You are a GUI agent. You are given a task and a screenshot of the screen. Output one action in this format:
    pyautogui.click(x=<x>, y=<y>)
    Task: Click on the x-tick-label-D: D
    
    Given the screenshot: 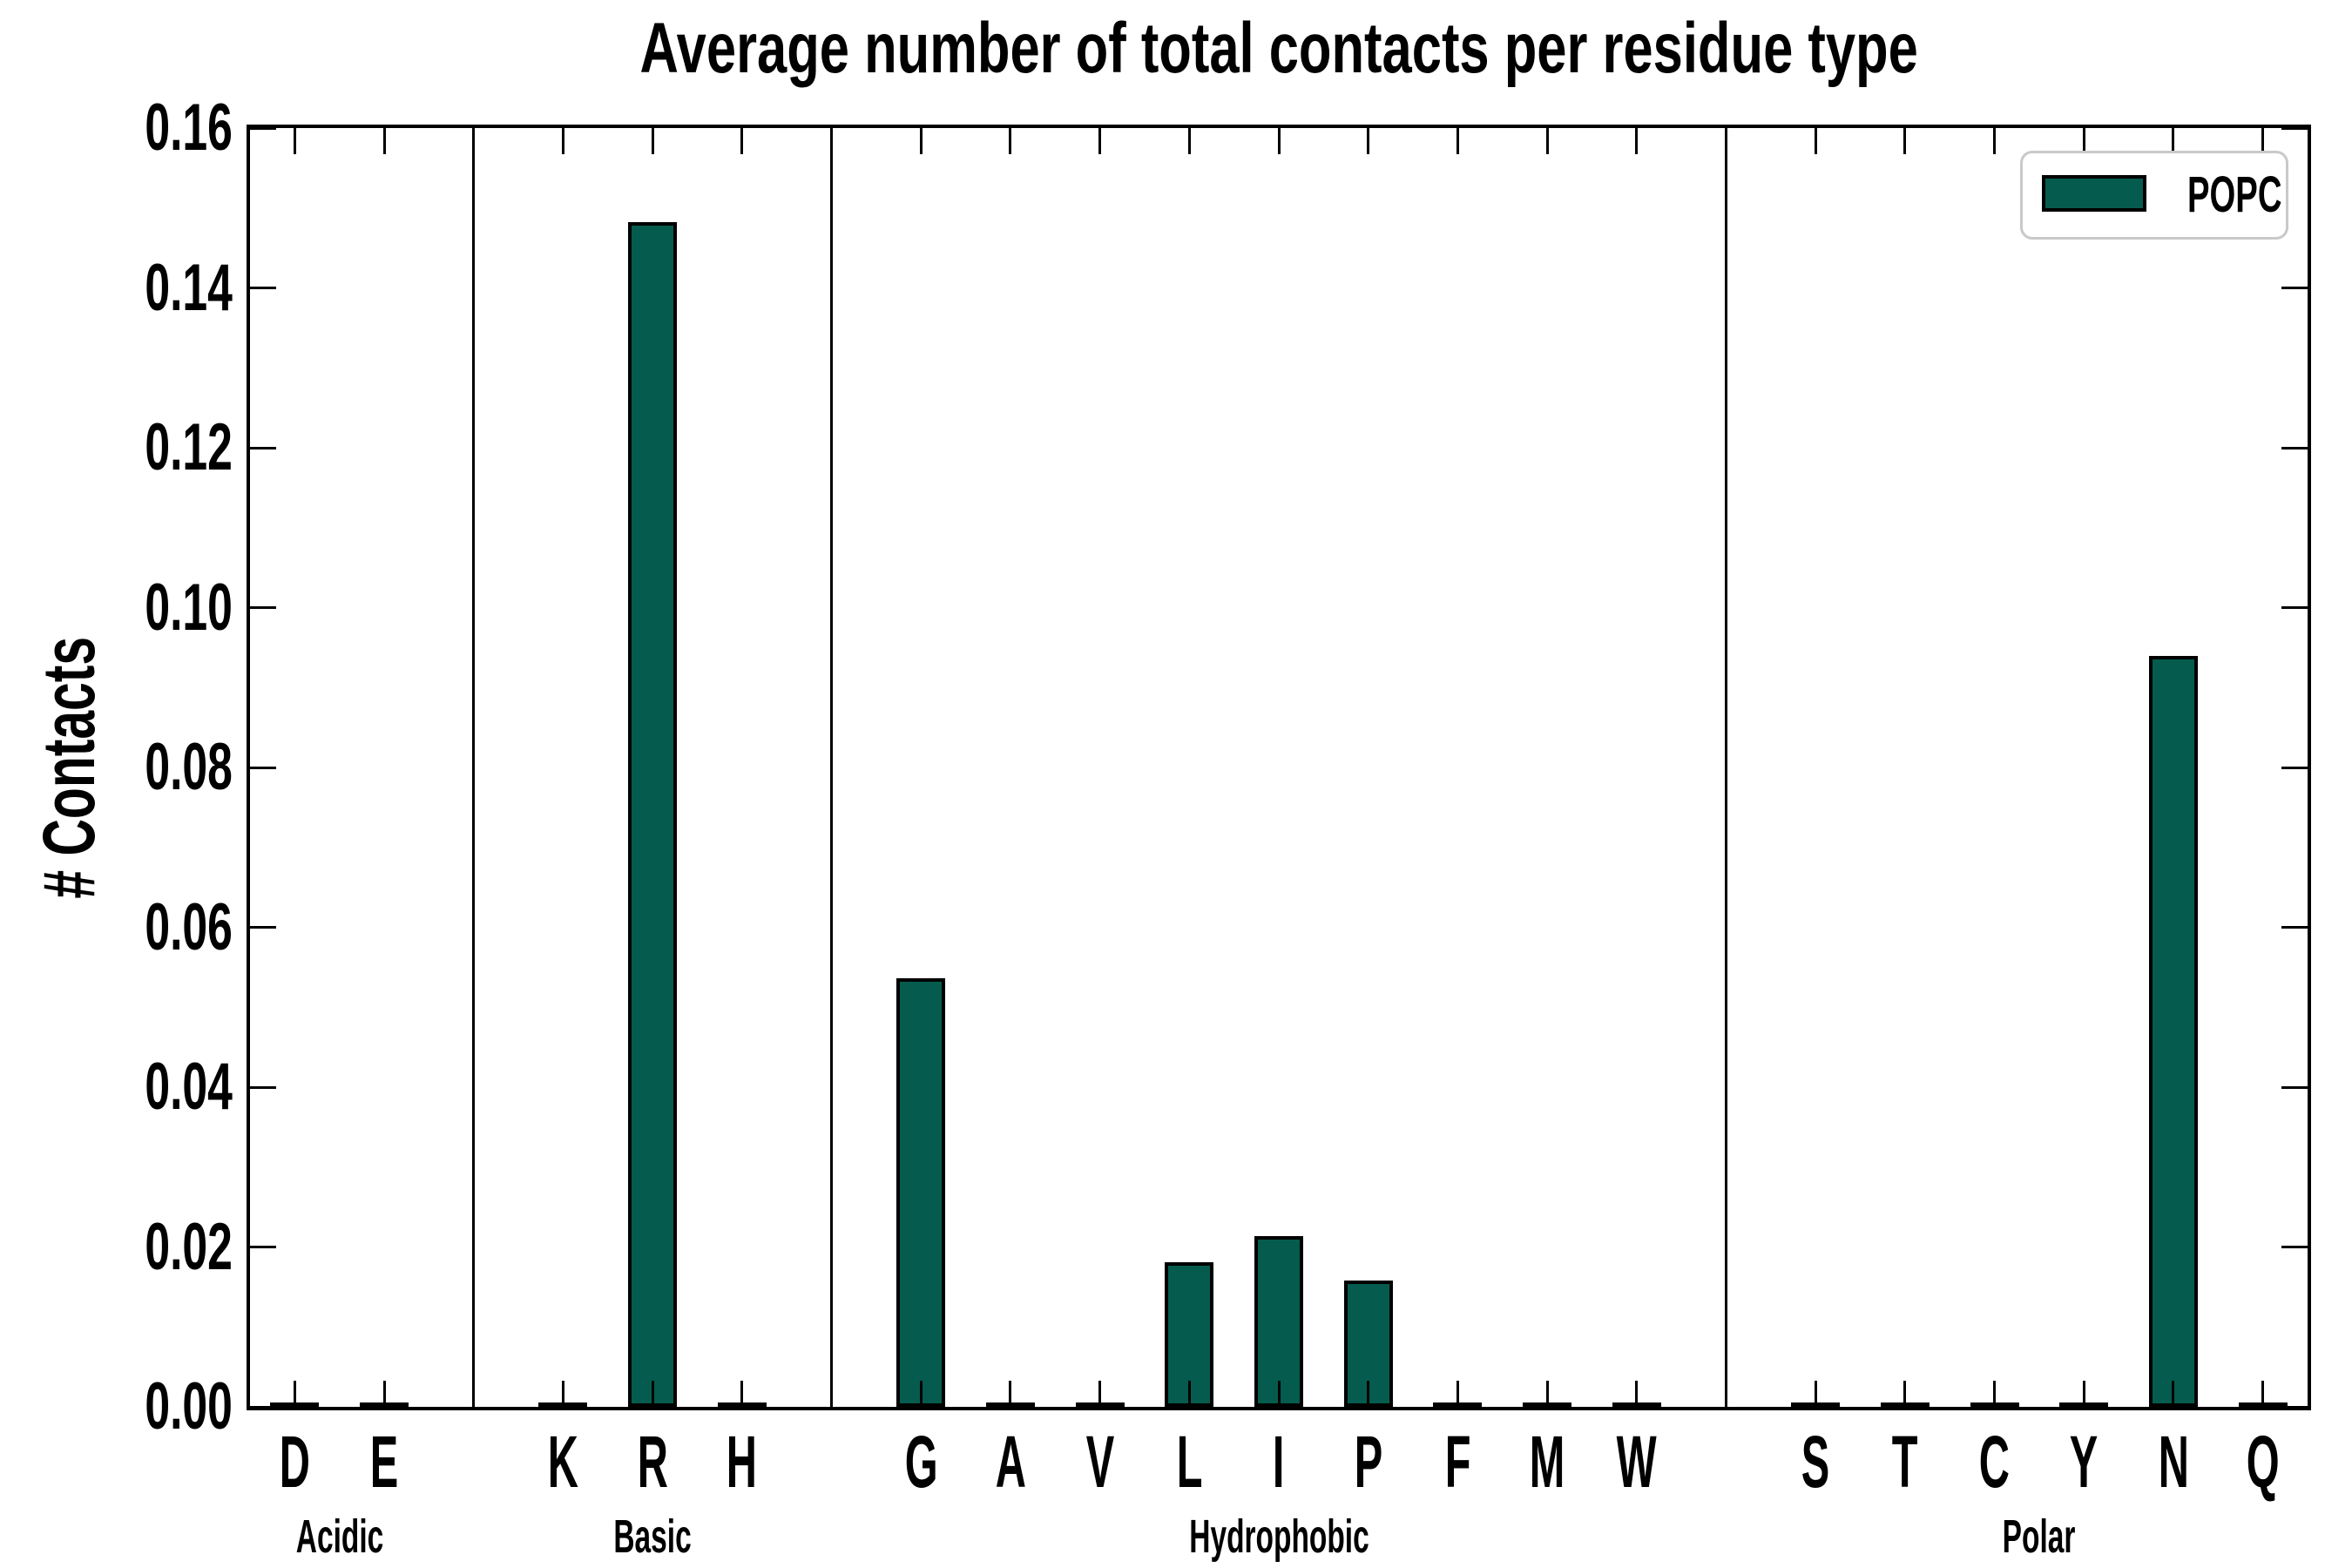 What is the action you would take?
    pyautogui.click(x=294, y=1461)
    